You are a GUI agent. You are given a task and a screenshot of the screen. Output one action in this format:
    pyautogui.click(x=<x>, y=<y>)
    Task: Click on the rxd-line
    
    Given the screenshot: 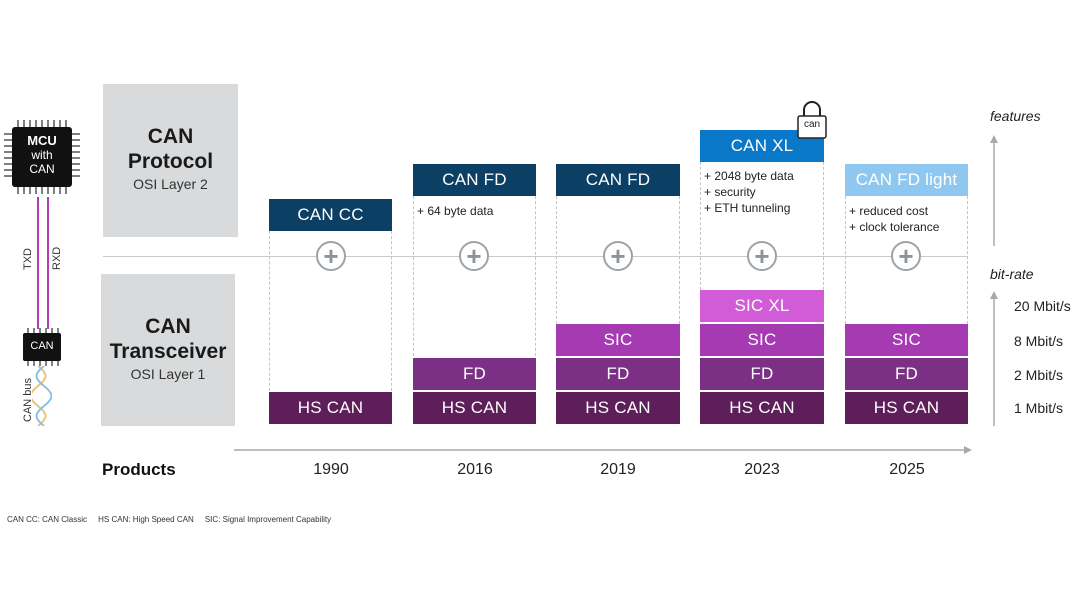 What is the action you would take?
    pyautogui.click(x=48, y=263)
    